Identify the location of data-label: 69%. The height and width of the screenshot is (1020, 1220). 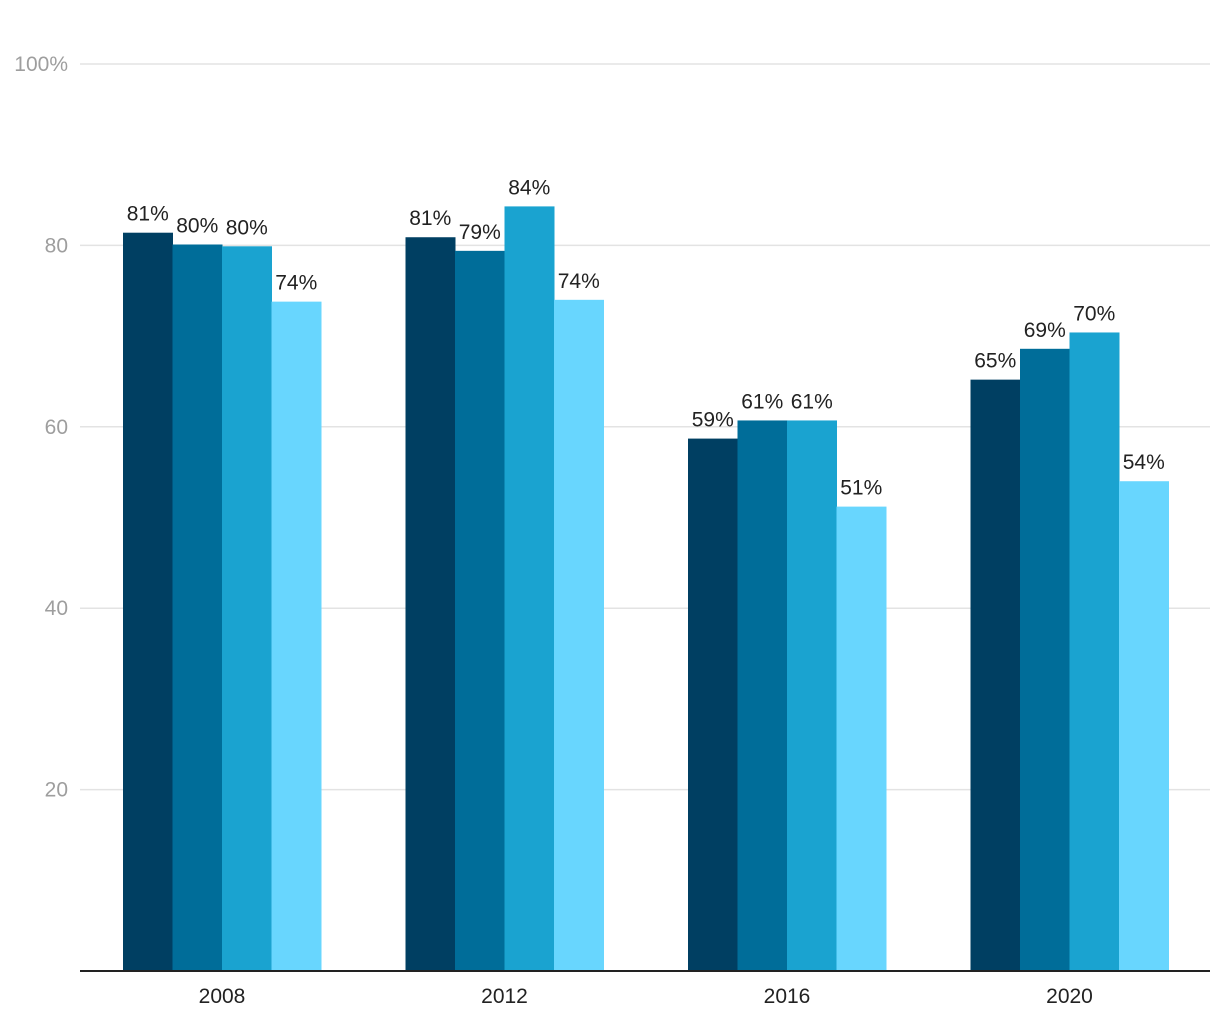
(1045, 330).